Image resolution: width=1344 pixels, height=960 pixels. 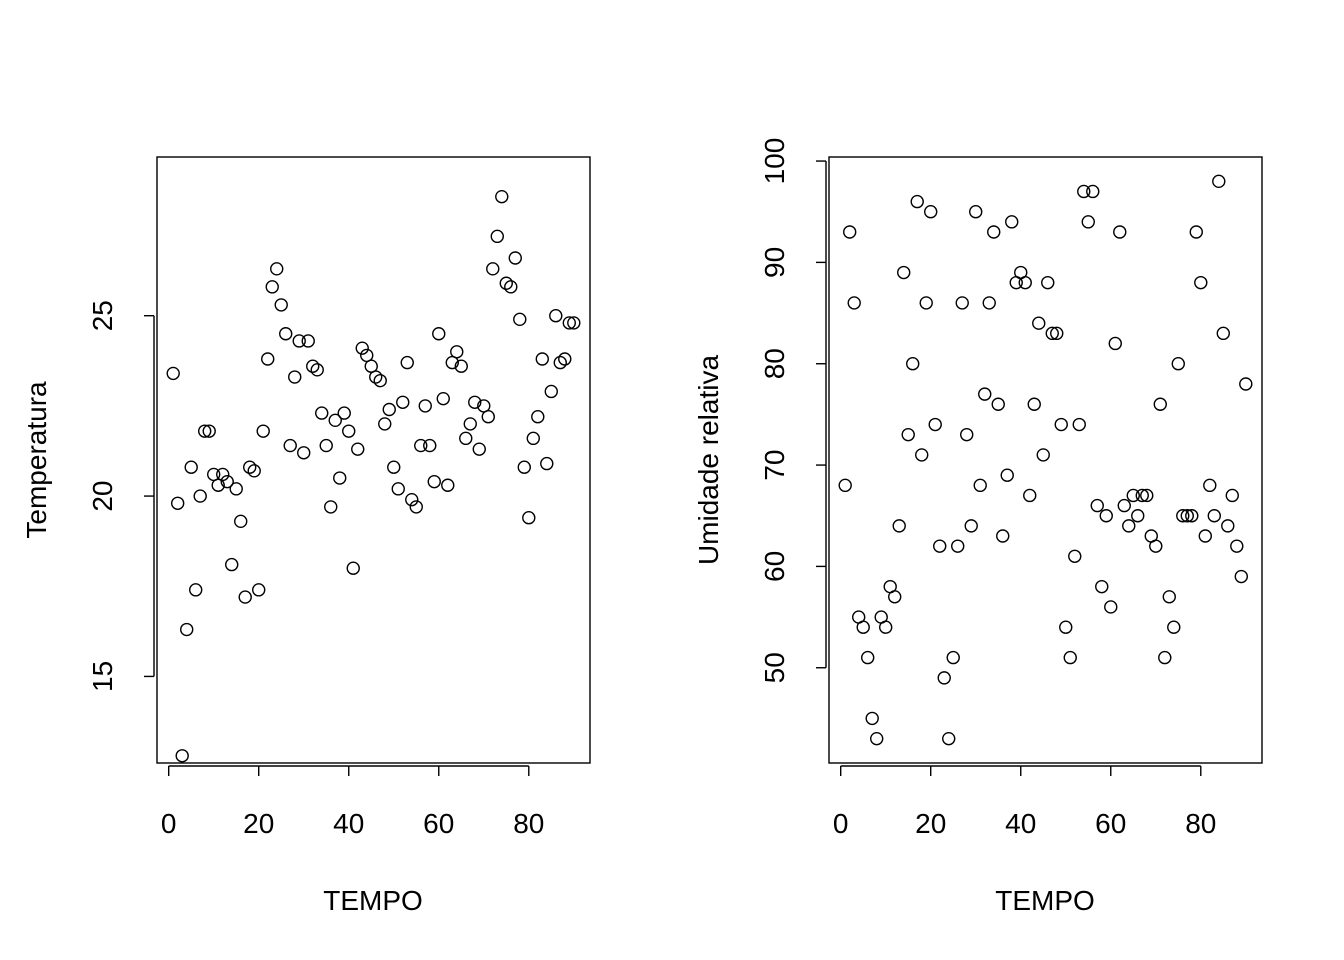 I want to click on x-axis-label-umidade: TEMPO, so click(x=1045, y=900).